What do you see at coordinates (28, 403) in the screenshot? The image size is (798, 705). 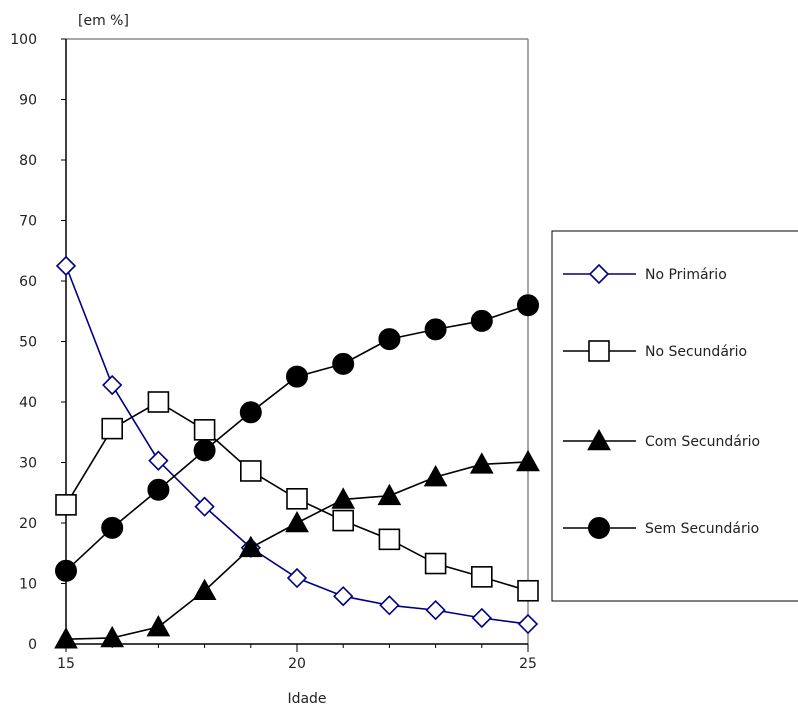 I see `y-tick-label: 40` at bounding box center [28, 403].